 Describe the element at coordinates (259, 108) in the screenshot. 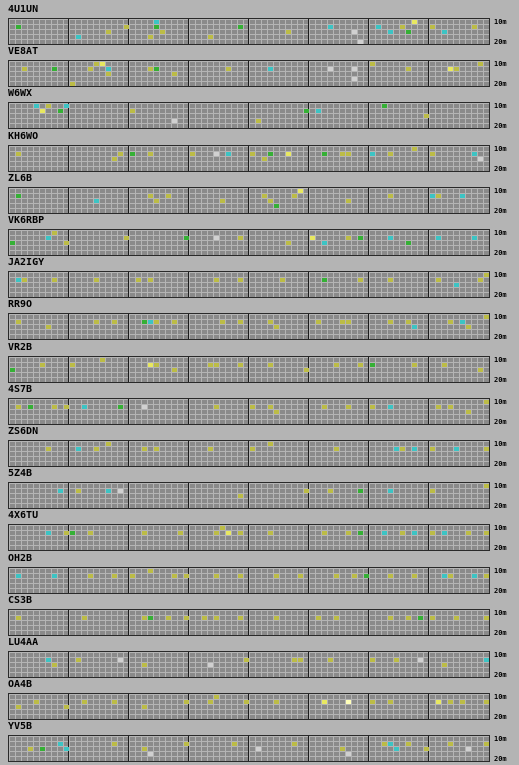

I see `station-row: W6WX 10m 20m` at that location.